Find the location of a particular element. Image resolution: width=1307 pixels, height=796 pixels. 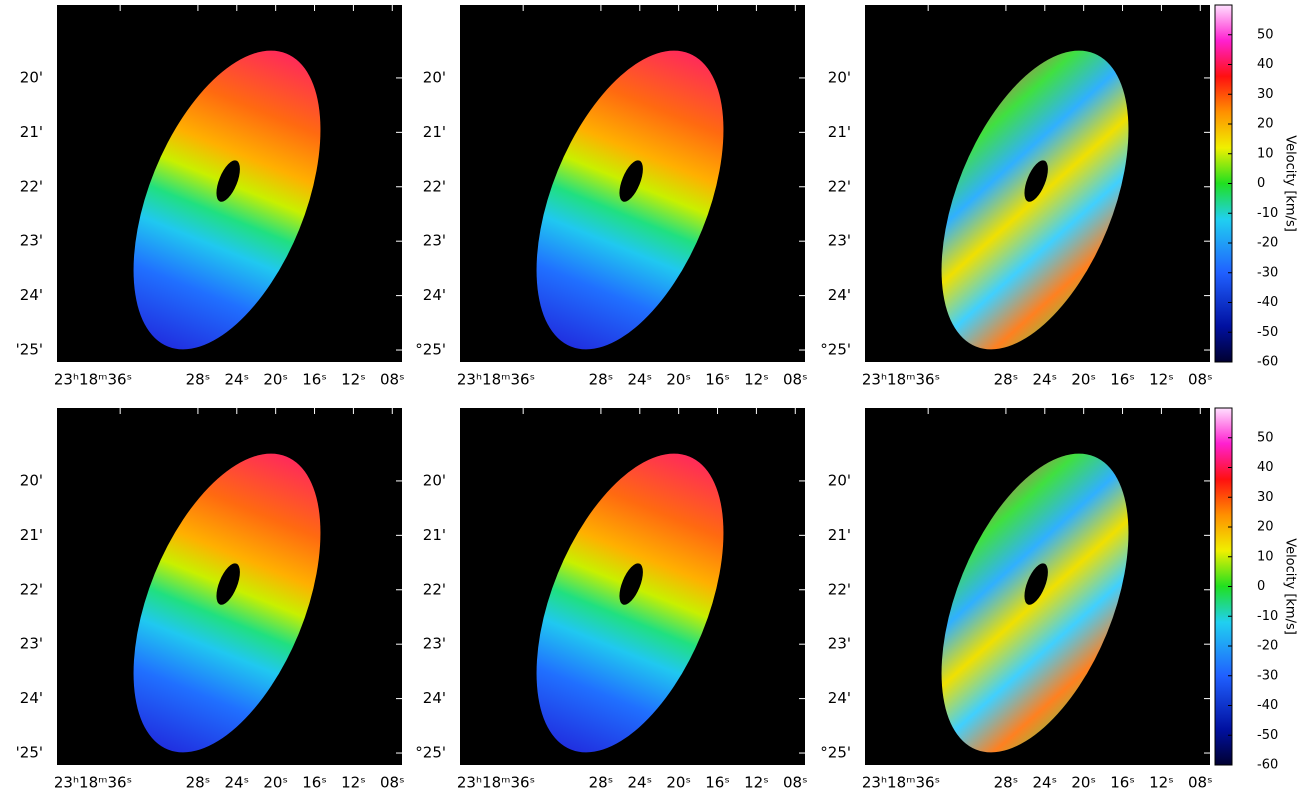

colorbar-tick-label: -10 is located at coordinates (1267, 616).